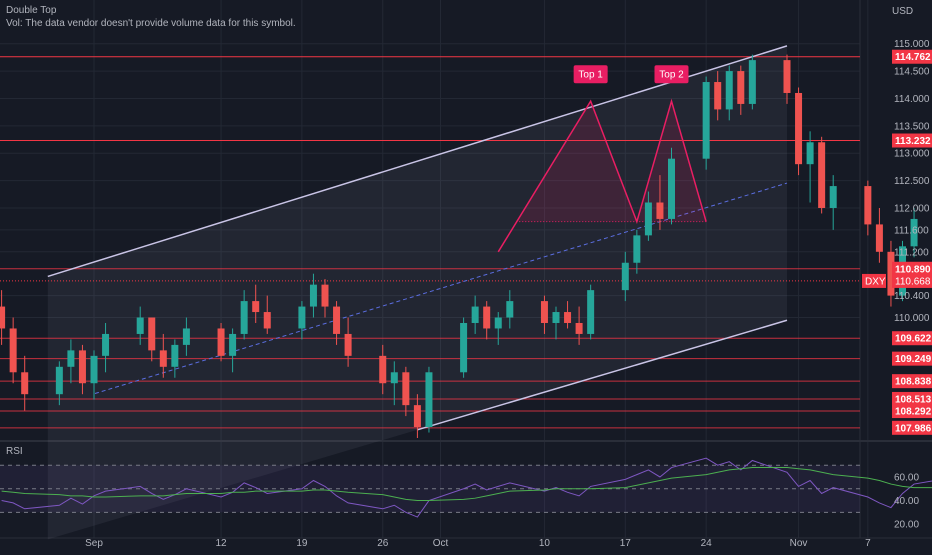 Image resolution: width=932 pixels, height=555 pixels. What do you see at coordinates (912, 44) in the screenshot?
I see `price-tick-label: 115.000` at bounding box center [912, 44].